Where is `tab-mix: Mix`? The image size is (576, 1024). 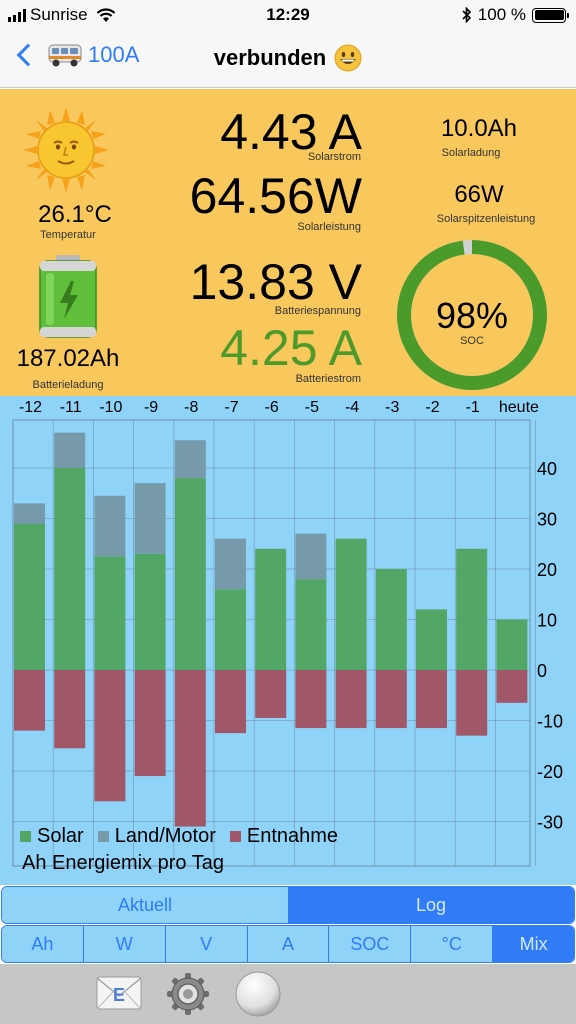
tab-mix: Mix is located at coordinates (533, 944).